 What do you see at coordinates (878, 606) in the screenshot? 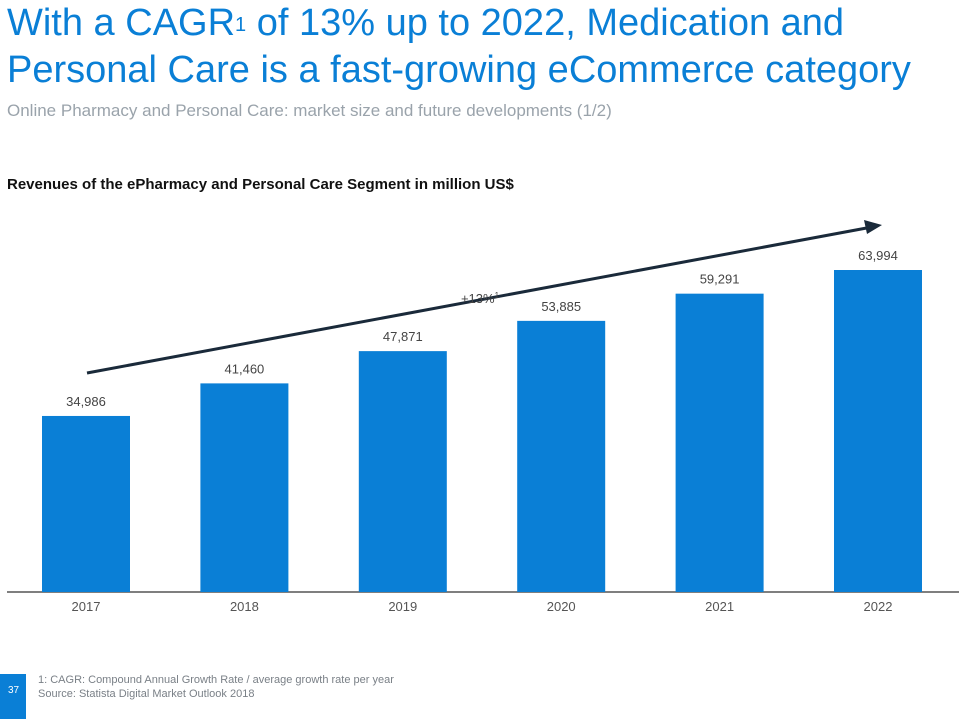
I see `x-tick-label-2022: 2022` at bounding box center [878, 606].